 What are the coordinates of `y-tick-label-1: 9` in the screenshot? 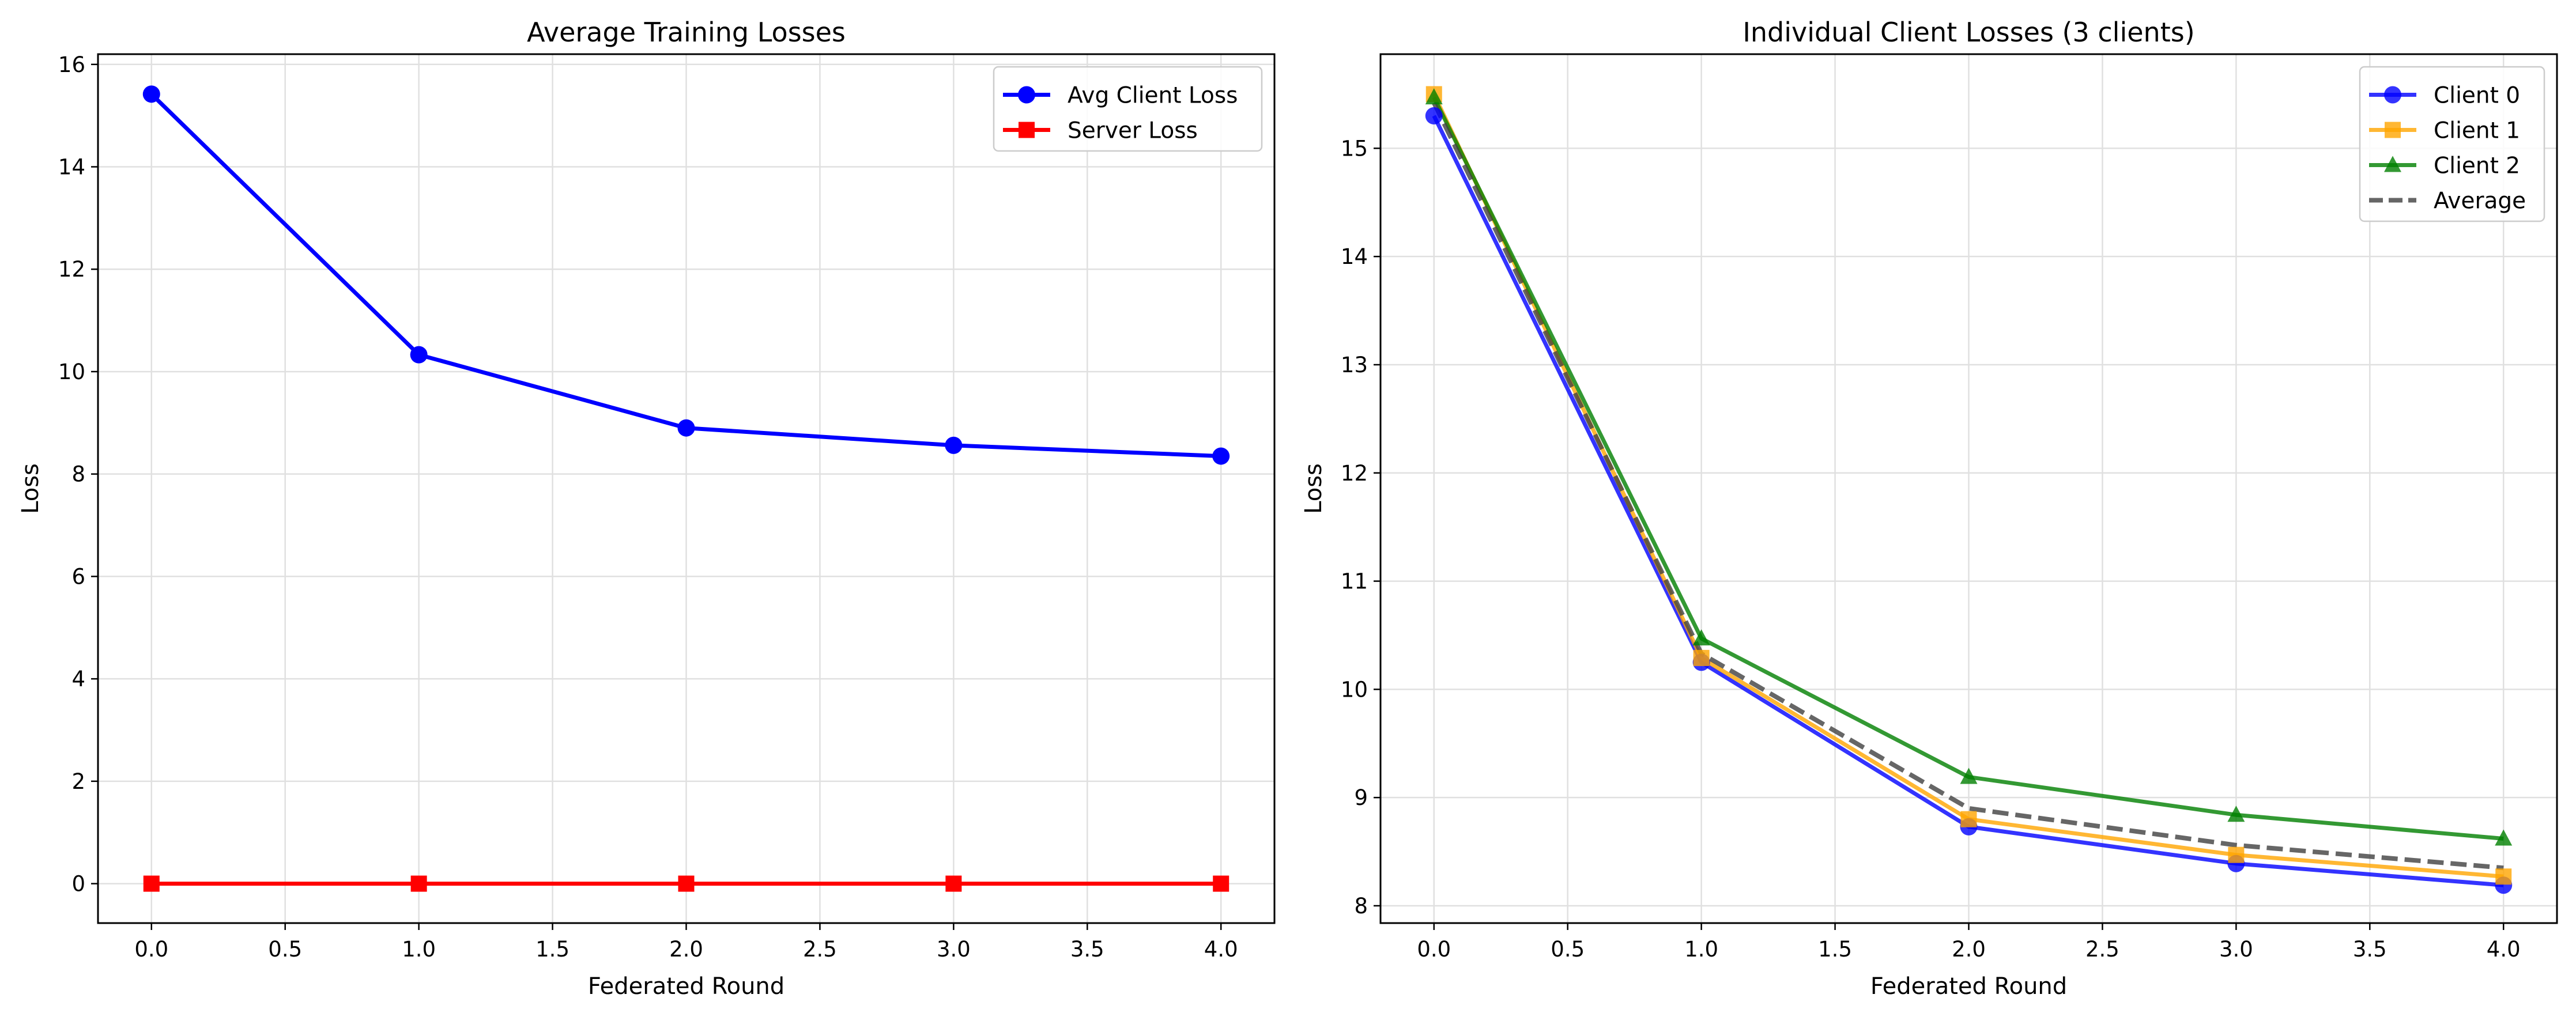 It's located at (1361, 797).